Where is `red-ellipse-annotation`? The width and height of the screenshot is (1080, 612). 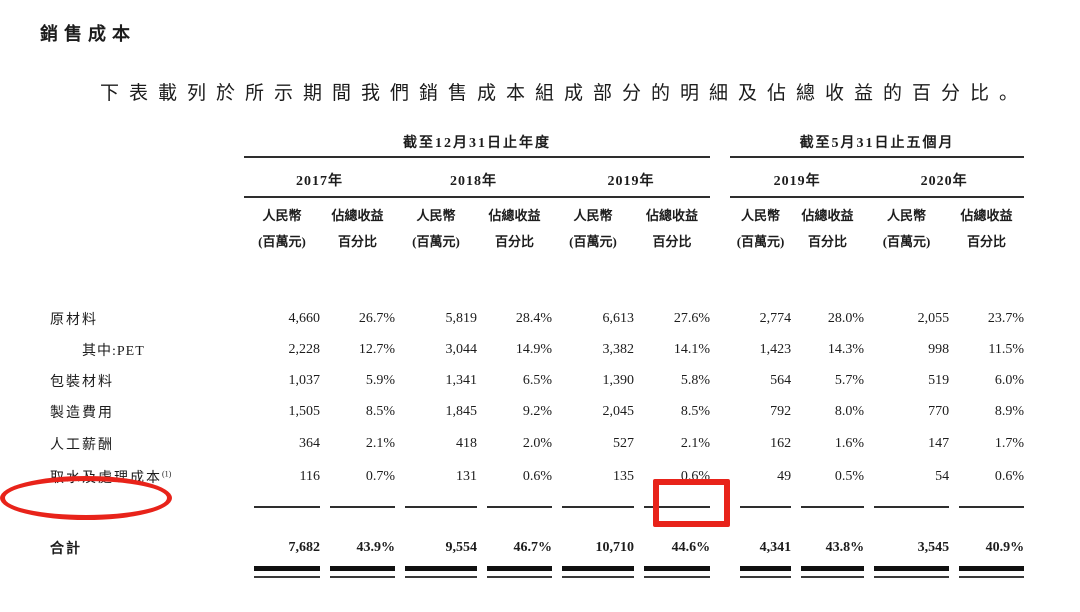
red-ellipse-annotation is located at coordinates (86, 498).